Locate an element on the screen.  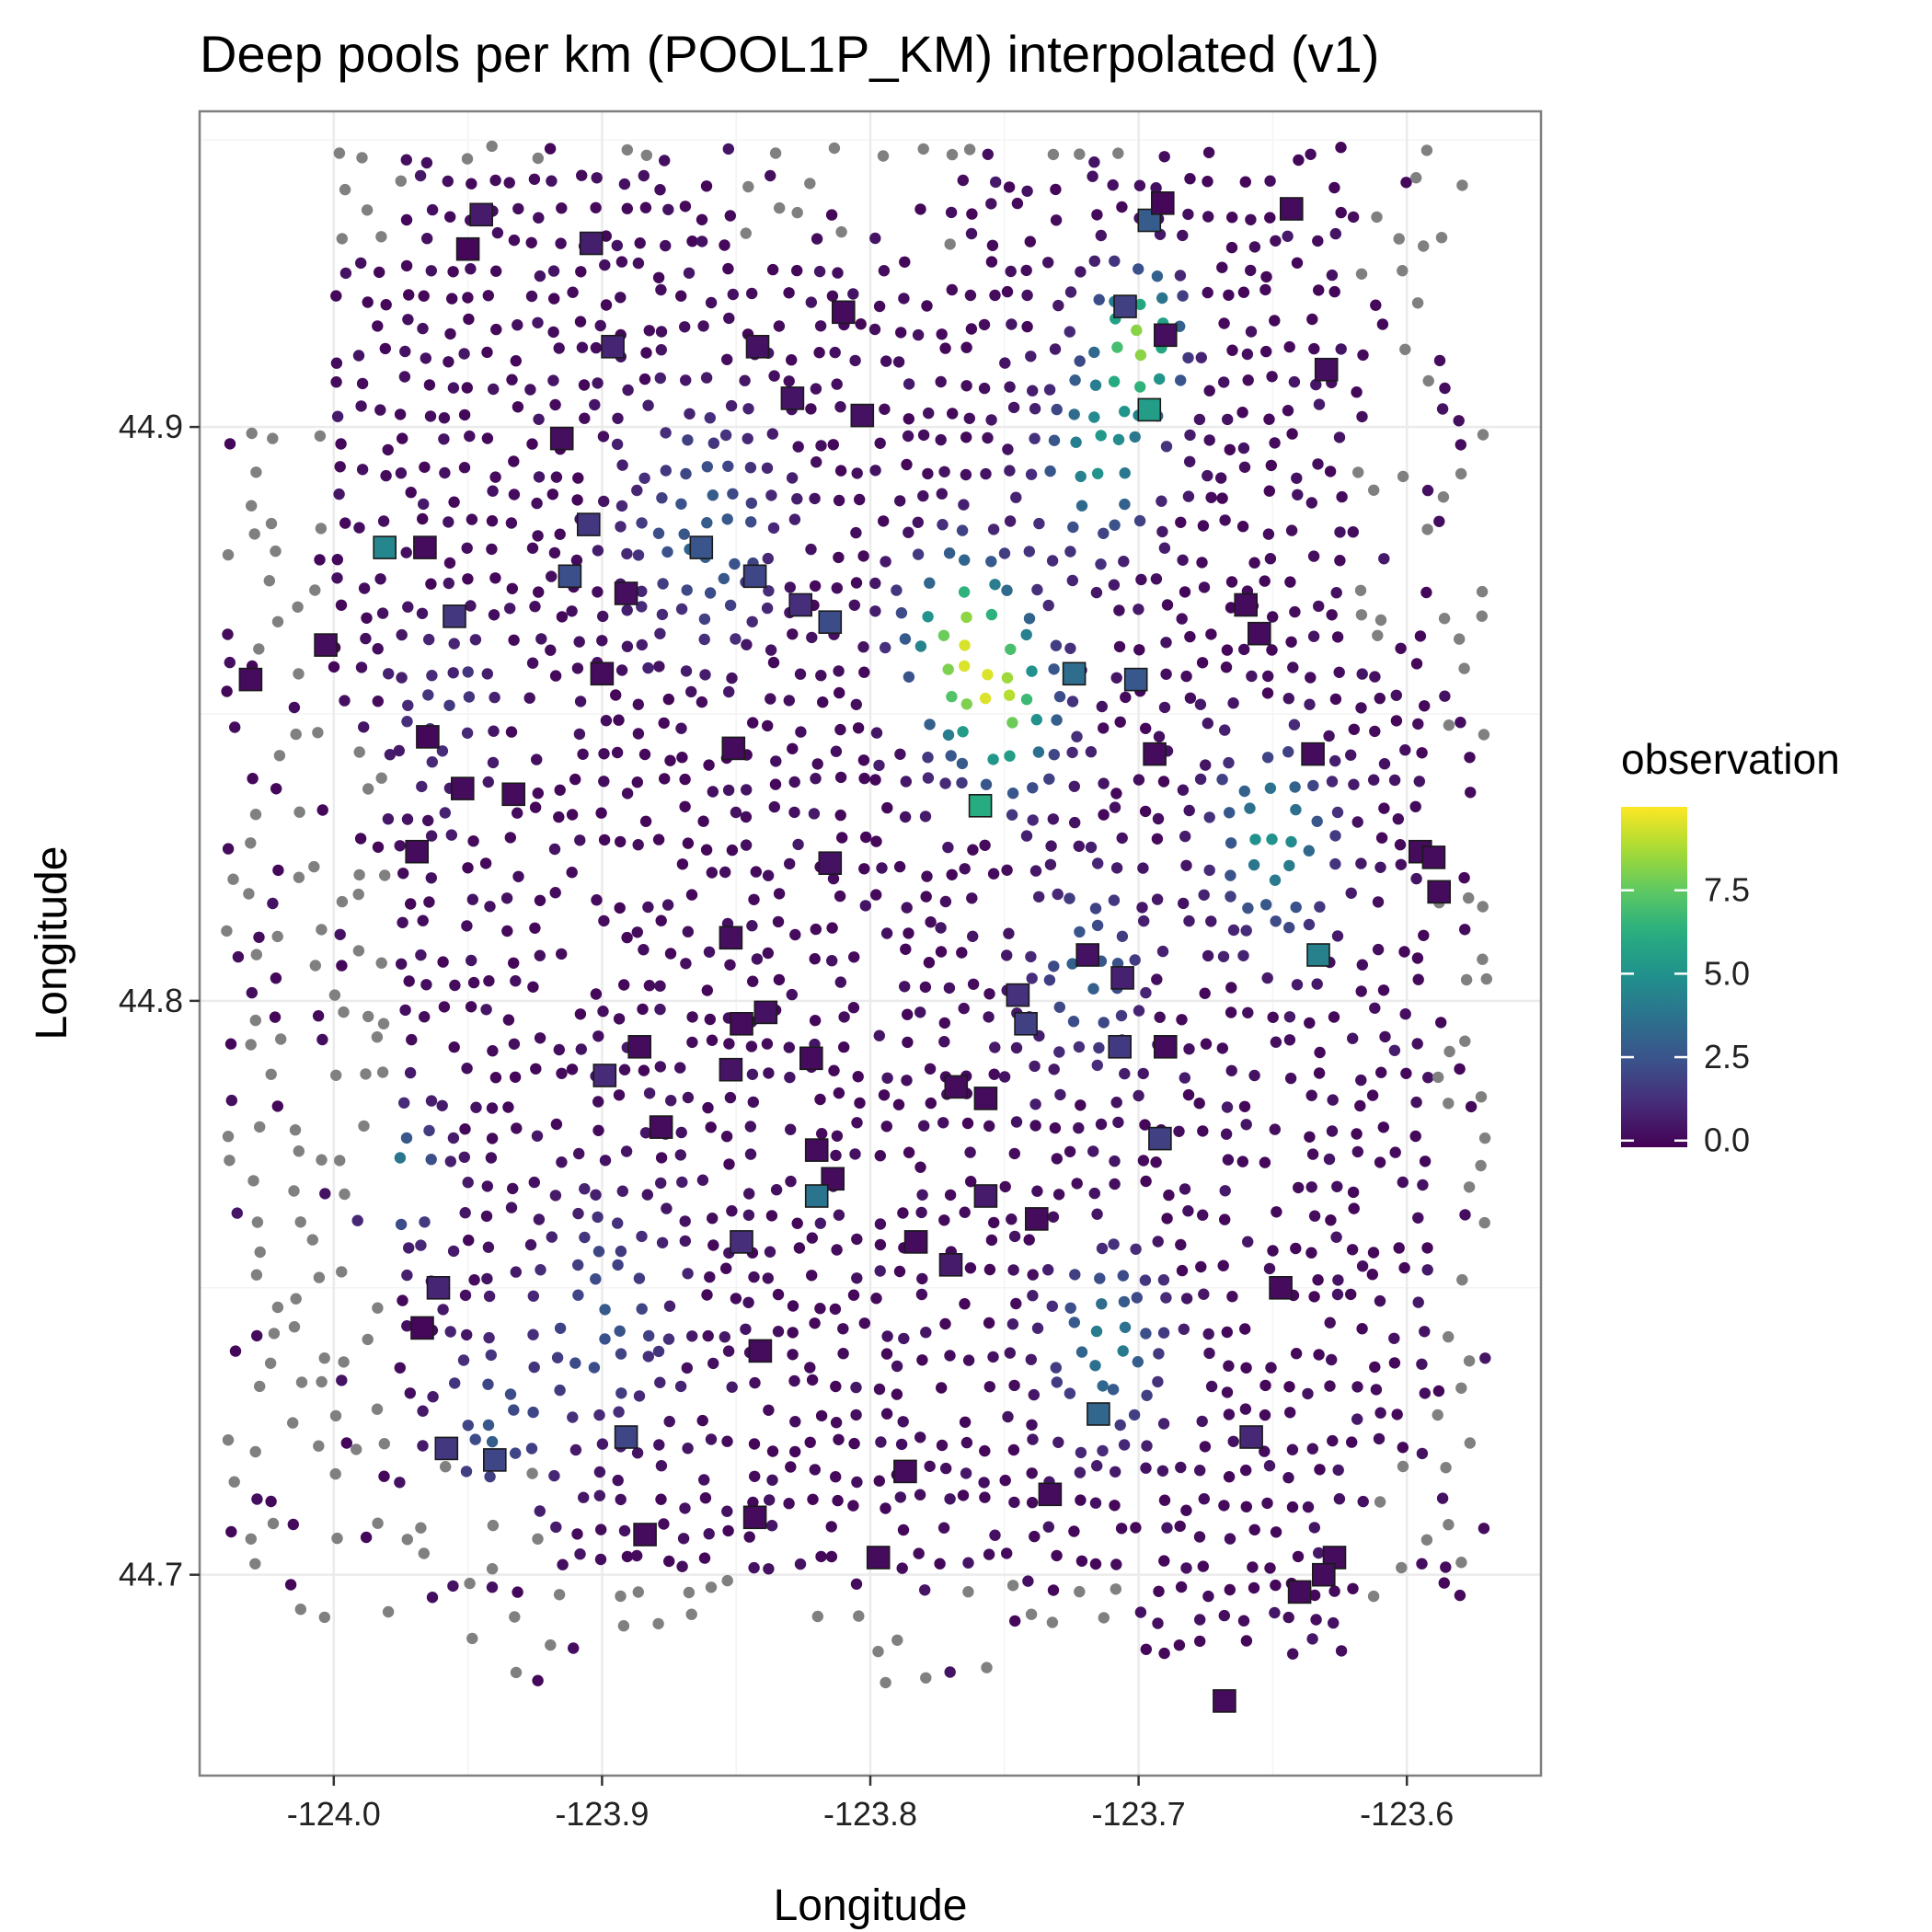
x-tick-label: -123.9 is located at coordinates (602, 1814).